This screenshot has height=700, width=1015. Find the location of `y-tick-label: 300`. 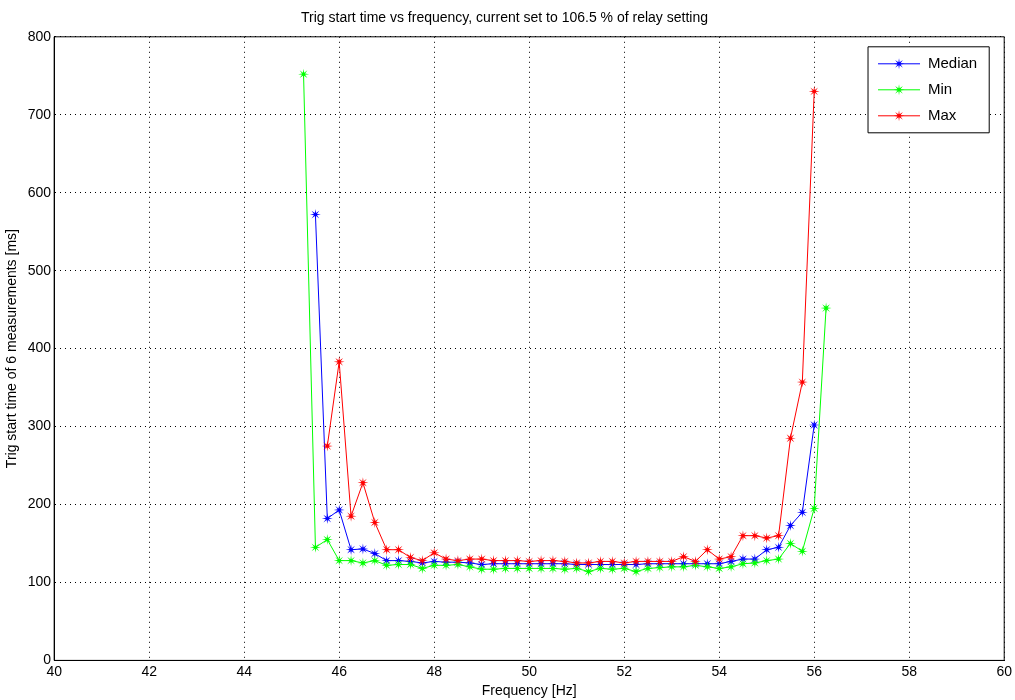

y-tick-label: 300 is located at coordinates (39, 425).